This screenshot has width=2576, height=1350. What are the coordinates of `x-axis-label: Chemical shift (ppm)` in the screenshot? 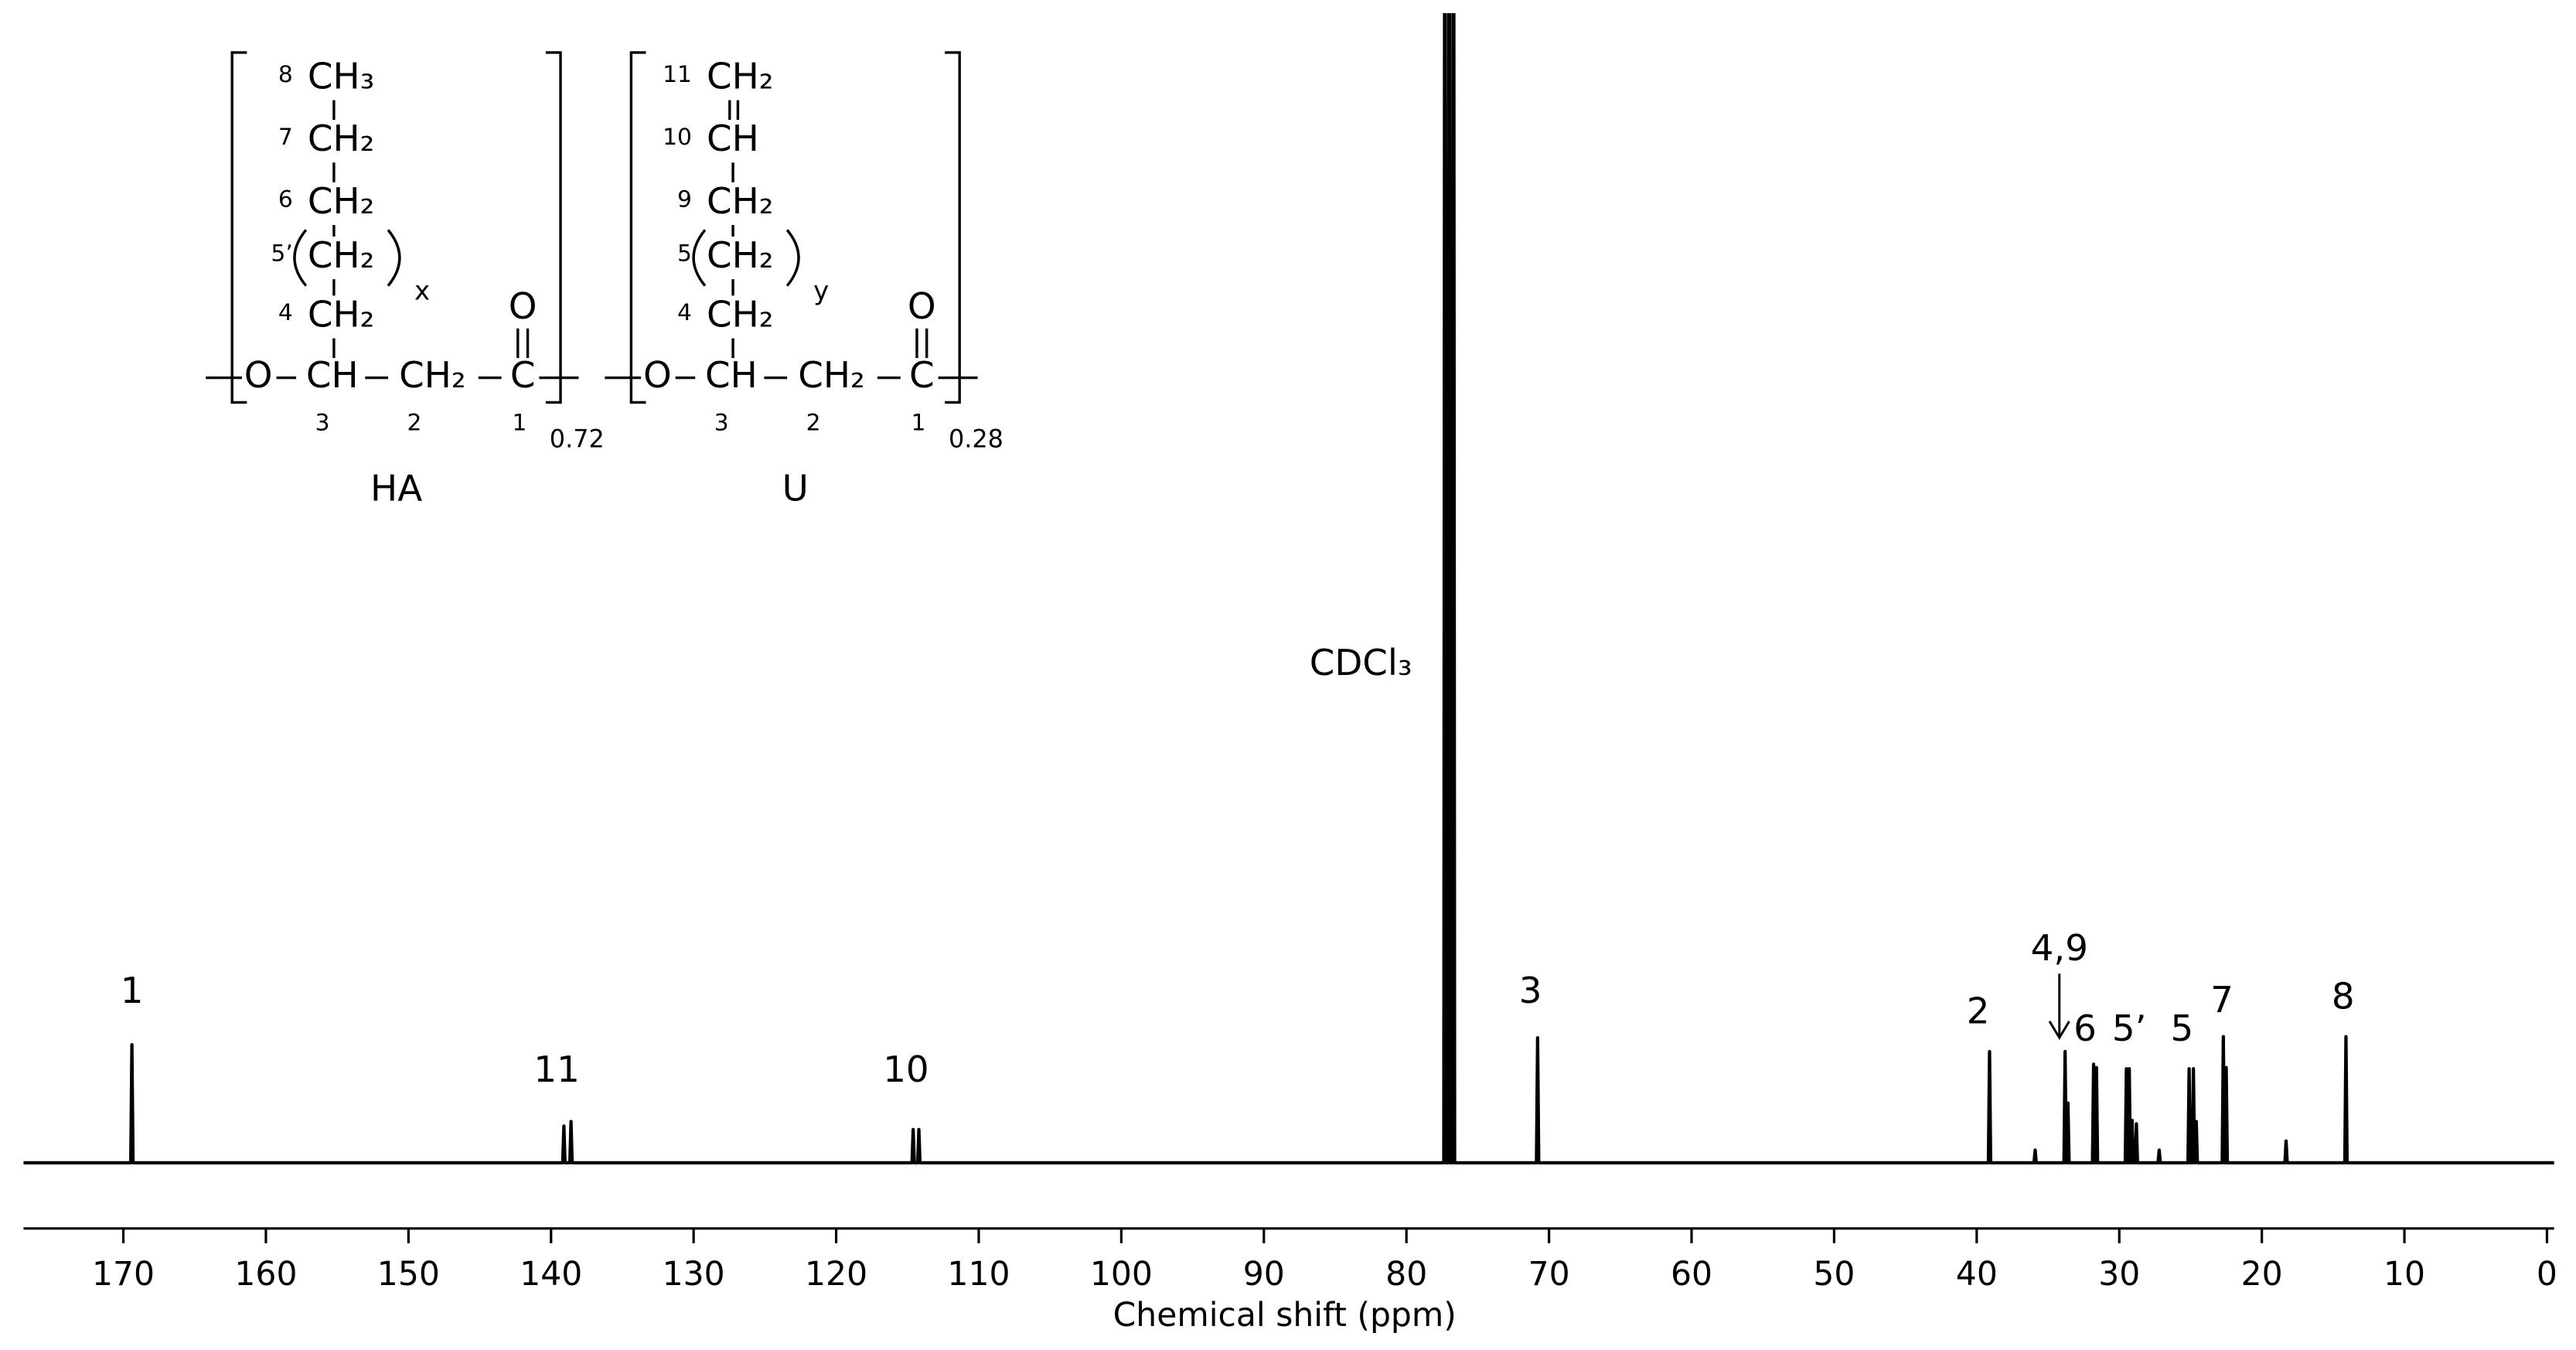 It's located at (1285, 1316).